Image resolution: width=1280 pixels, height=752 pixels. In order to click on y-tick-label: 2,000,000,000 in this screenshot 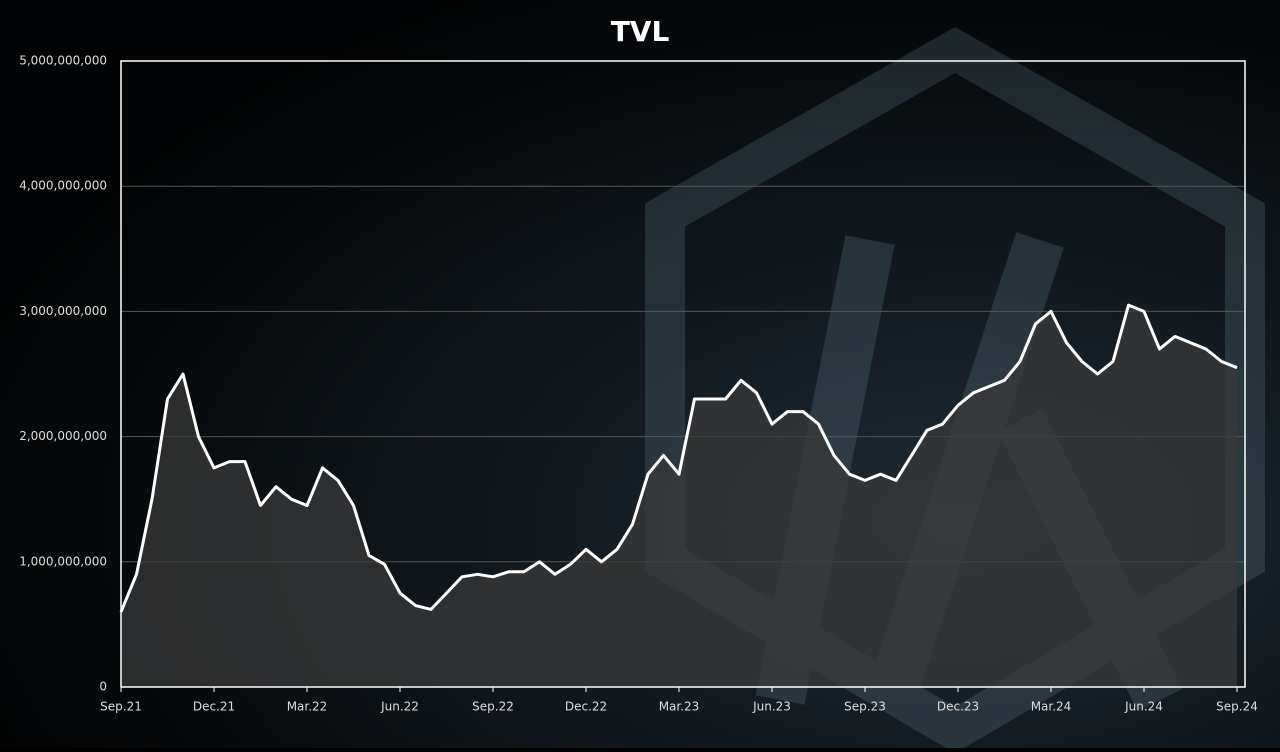, I will do `click(63, 436)`.